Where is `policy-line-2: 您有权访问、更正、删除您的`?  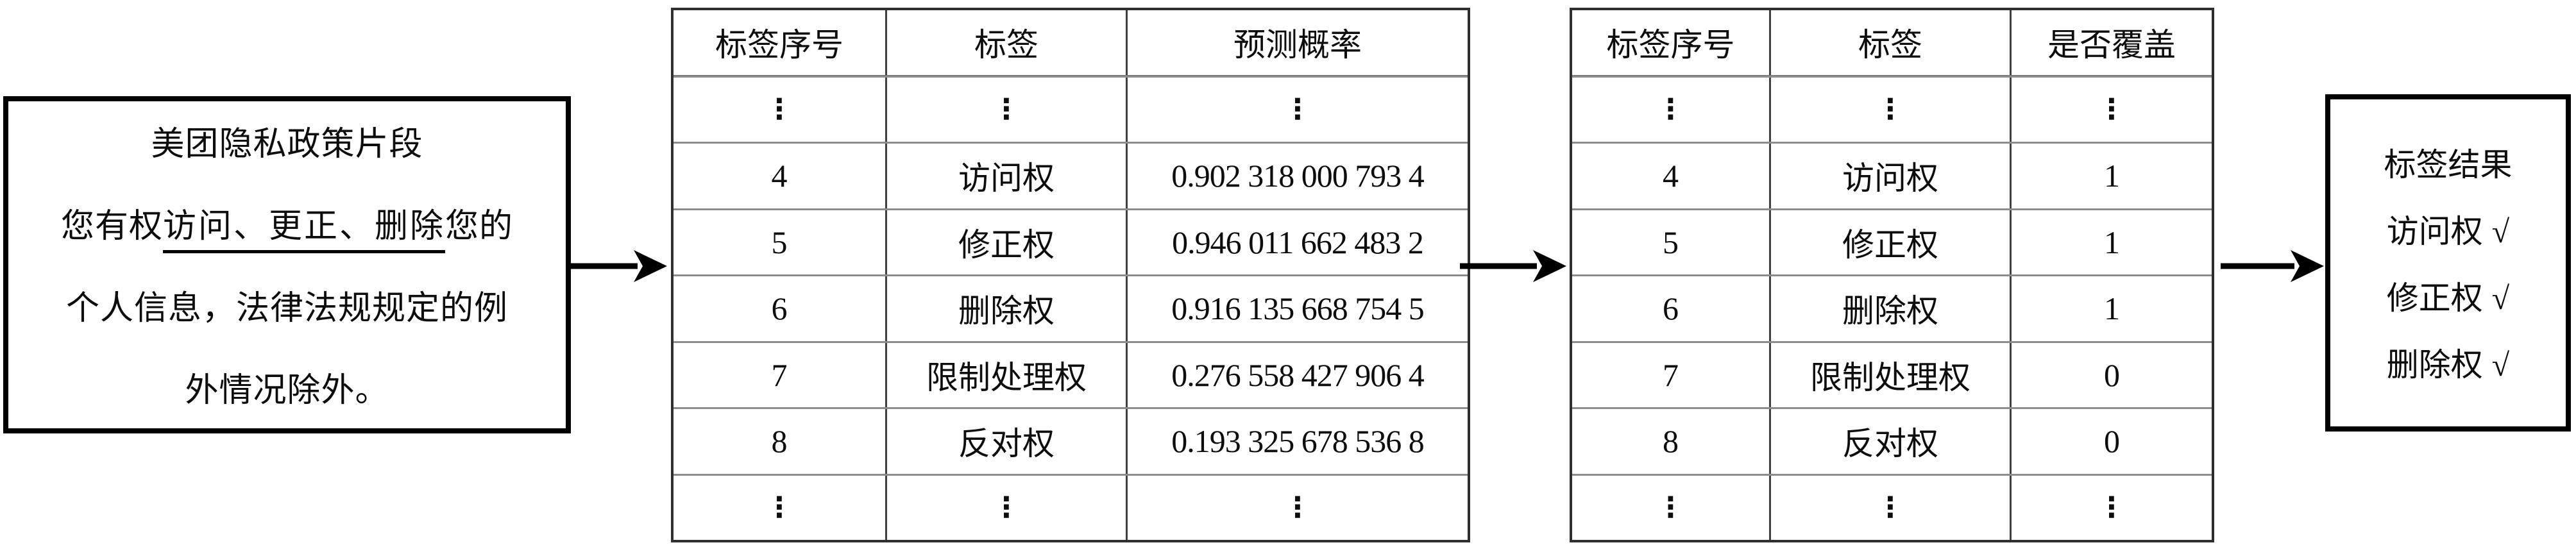 policy-line-2: 您有权访问、更正、删除您的 is located at coordinates (287, 227).